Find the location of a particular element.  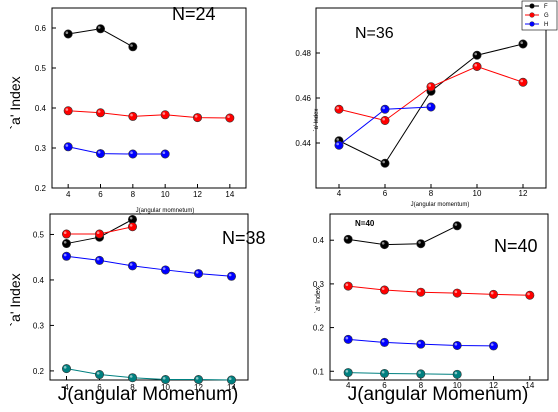

x-tick-label: 6 is located at coordinates (100, 194).